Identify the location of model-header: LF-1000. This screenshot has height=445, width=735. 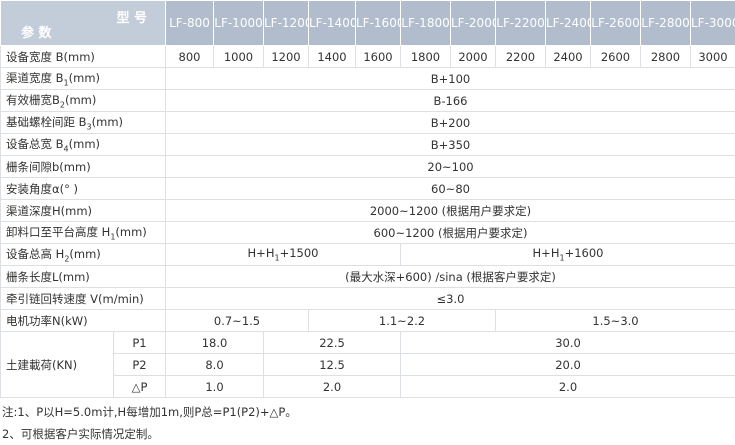
(238, 23).